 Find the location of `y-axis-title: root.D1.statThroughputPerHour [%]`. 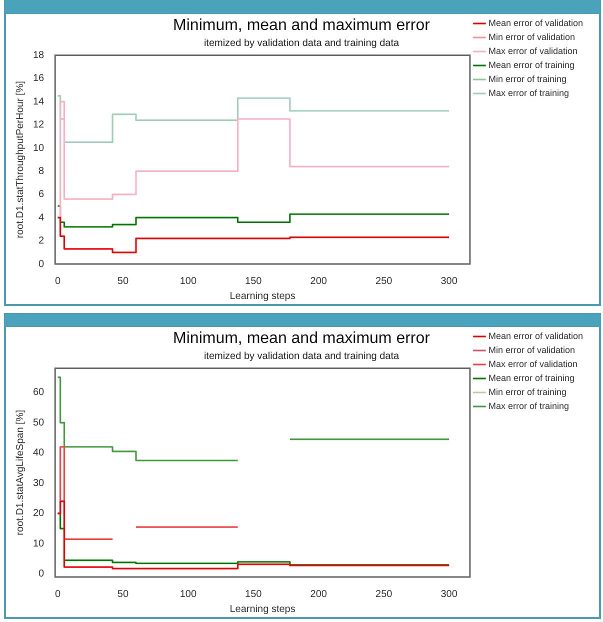

y-axis-title: root.D1.statThroughputPerHour [%] is located at coordinates (20, 159).